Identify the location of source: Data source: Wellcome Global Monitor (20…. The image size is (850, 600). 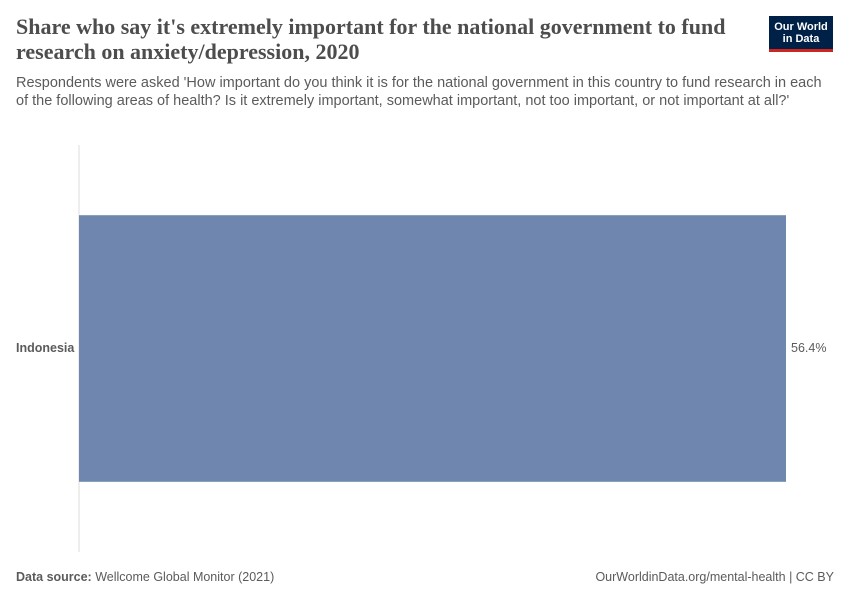
(145, 577).